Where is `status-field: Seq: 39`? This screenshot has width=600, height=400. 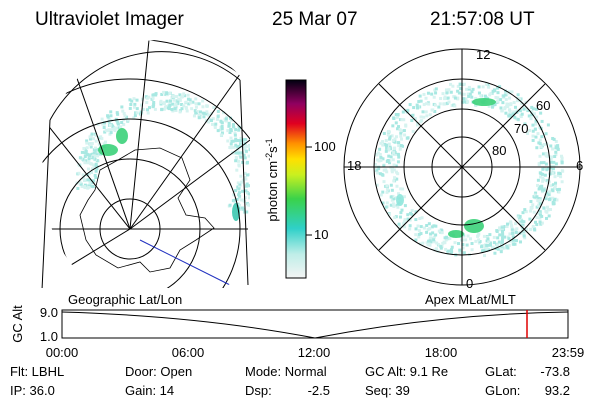 status-field: Seq: 39 is located at coordinates (387, 390).